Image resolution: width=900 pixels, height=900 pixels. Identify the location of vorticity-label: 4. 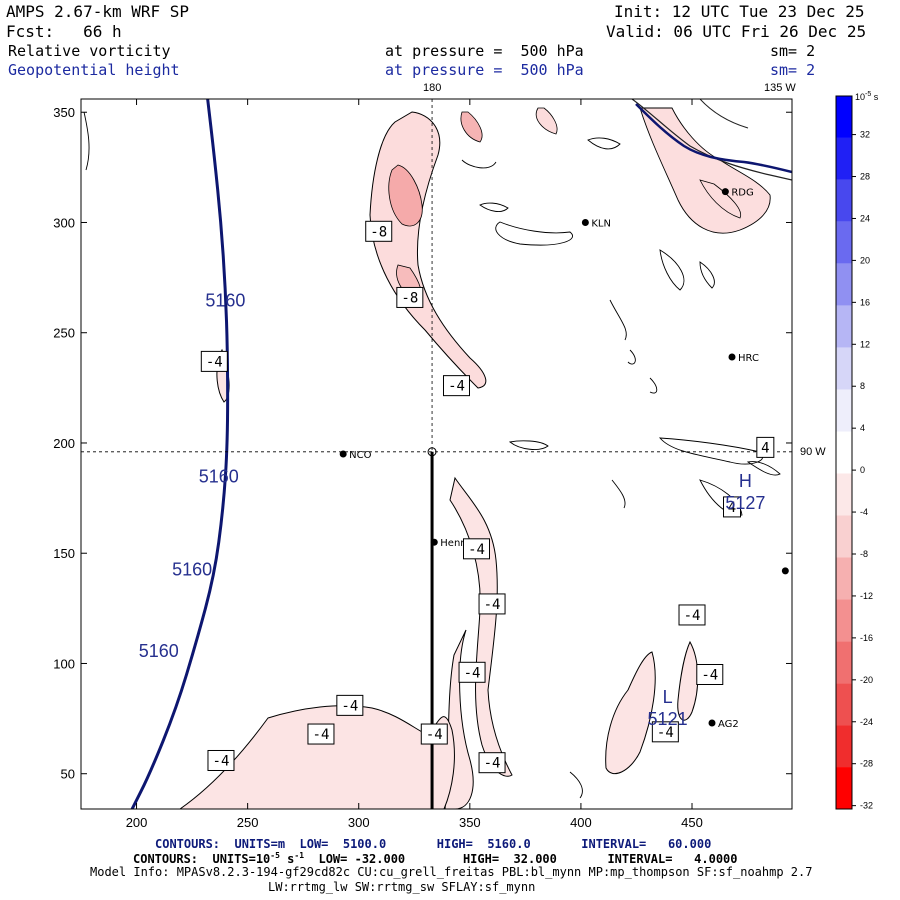
(732, 508).